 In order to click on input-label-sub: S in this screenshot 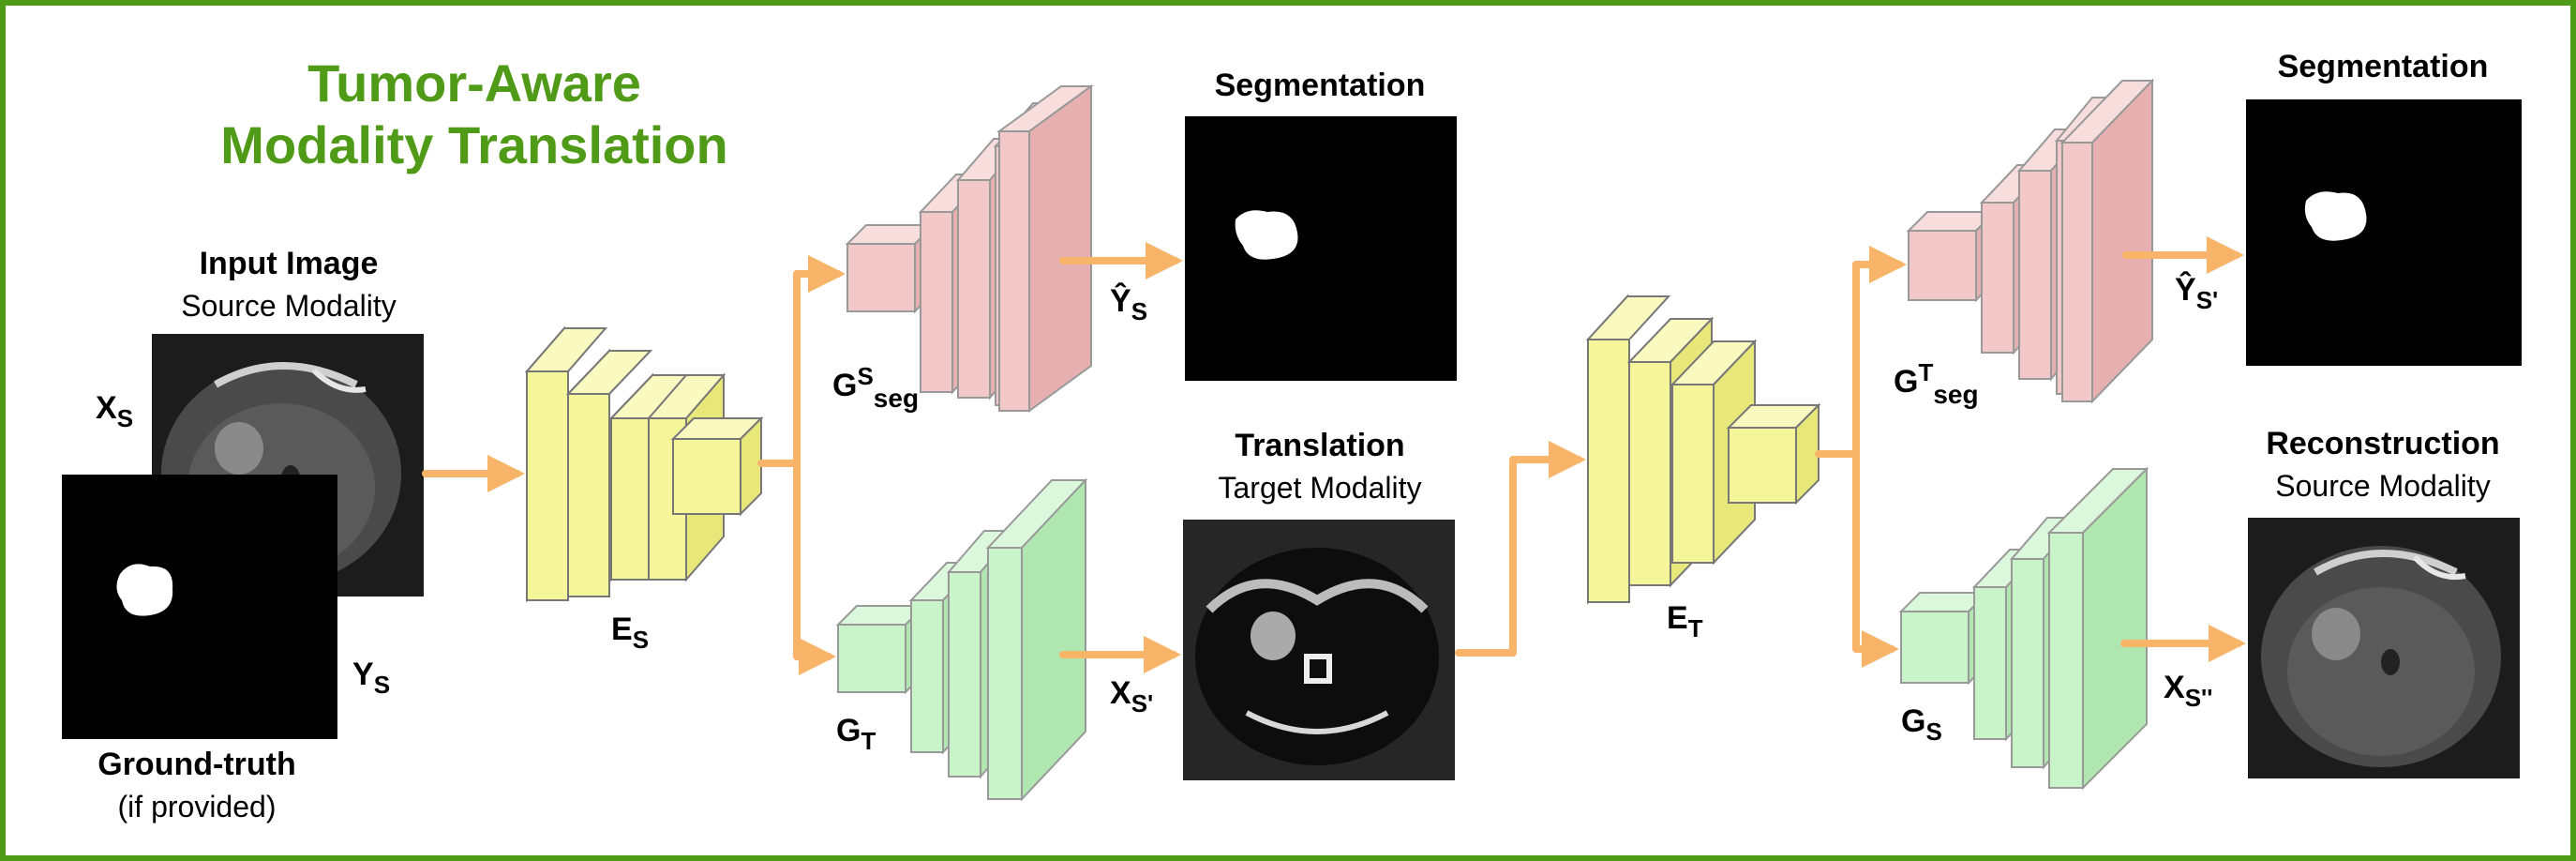, I will do `click(125, 418)`.